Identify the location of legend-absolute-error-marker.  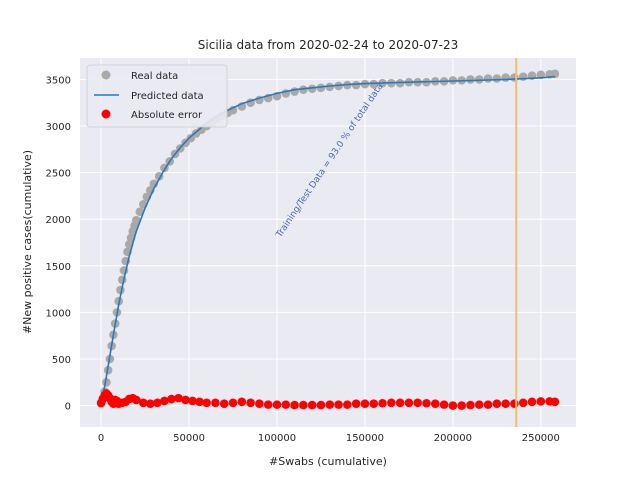
(106, 114).